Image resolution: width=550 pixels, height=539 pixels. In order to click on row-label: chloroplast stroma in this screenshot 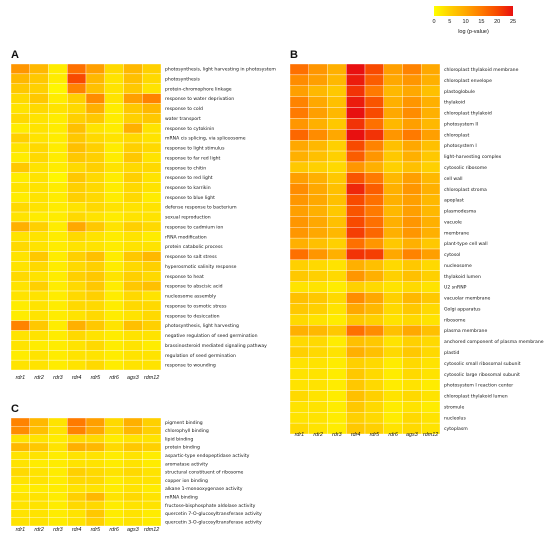, I will do `click(465, 190)`.